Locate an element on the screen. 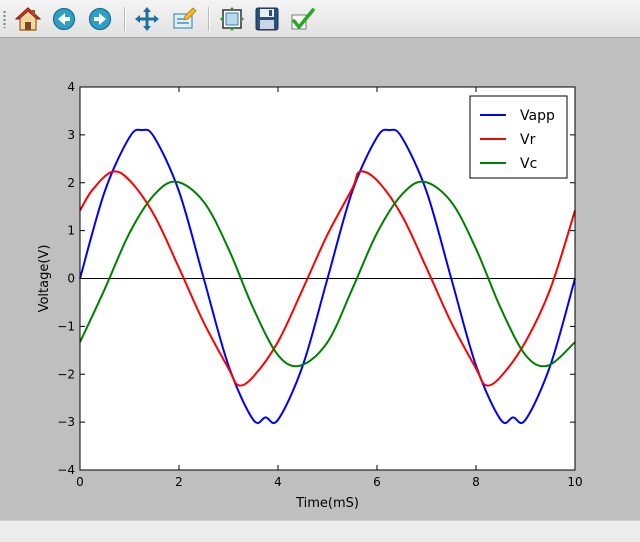  forward-icon is located at coordinates (100, 19).